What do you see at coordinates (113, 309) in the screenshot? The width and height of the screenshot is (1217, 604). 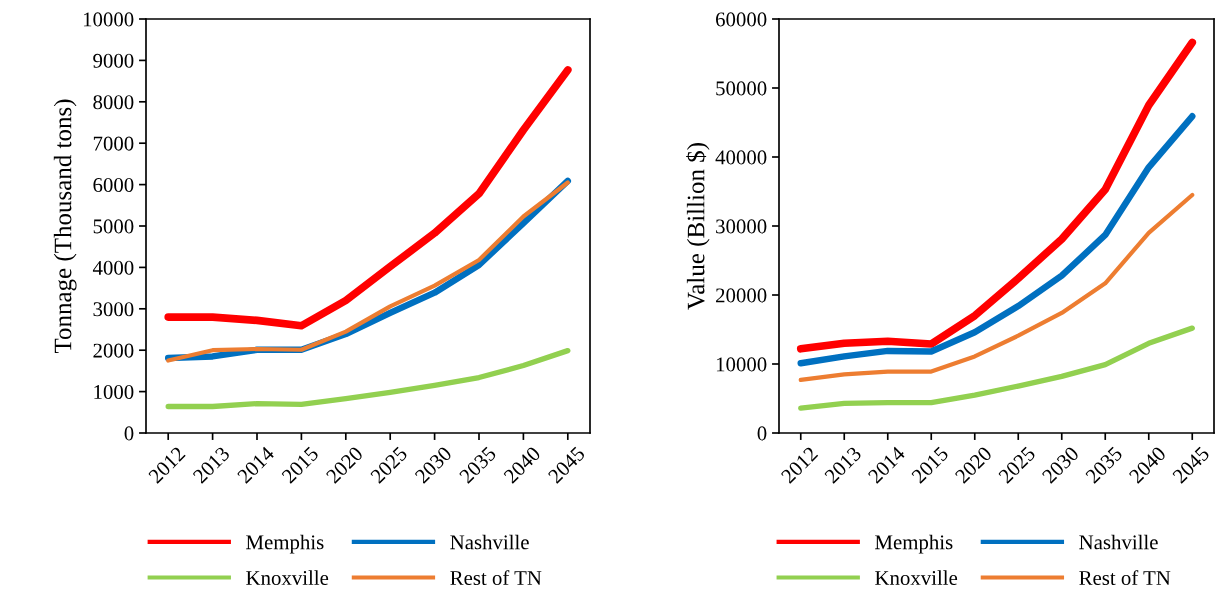 I see `y-tick-label: 3000` at bounding box center [113, 309].